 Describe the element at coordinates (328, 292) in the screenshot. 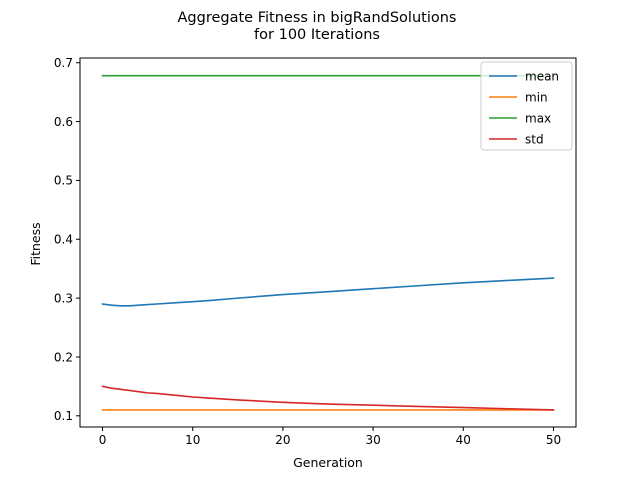

I see `series-line-mean` at that location.